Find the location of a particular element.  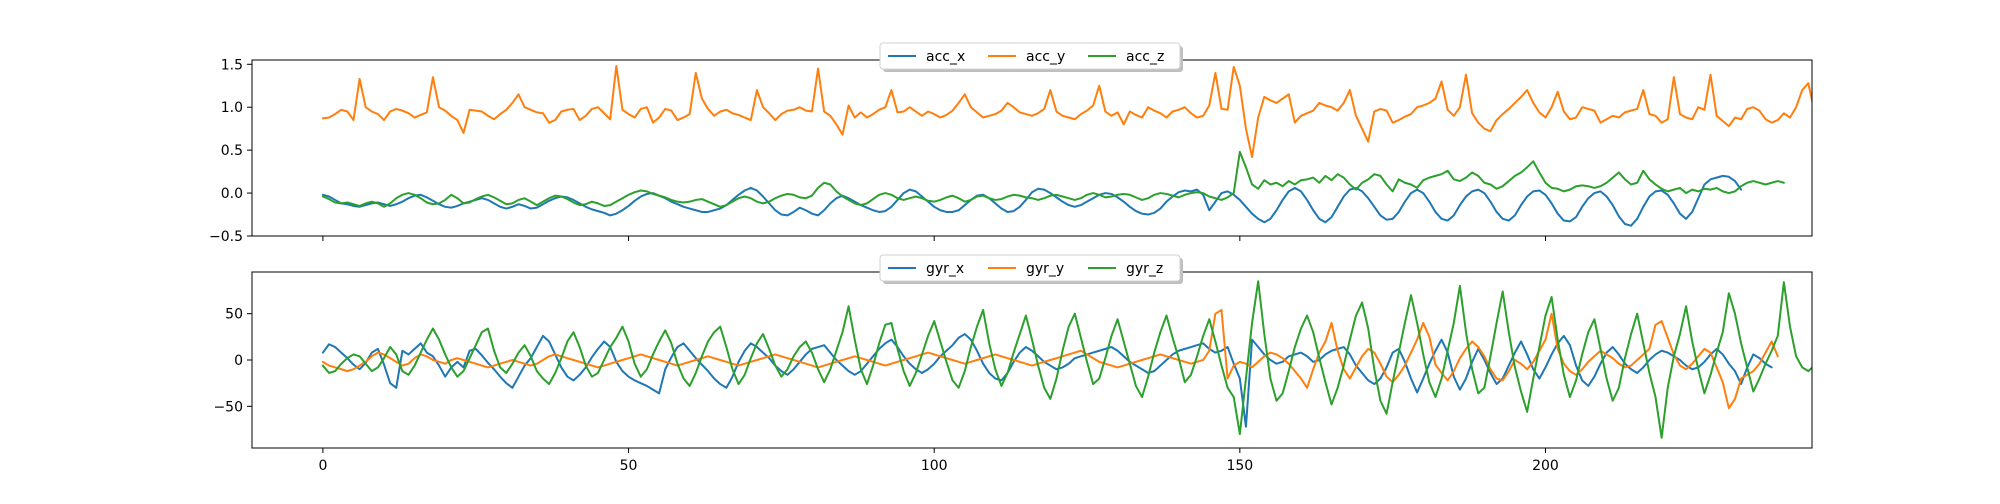

legend-label-acc-y: acc_y is located at coordinates (1045, 57).